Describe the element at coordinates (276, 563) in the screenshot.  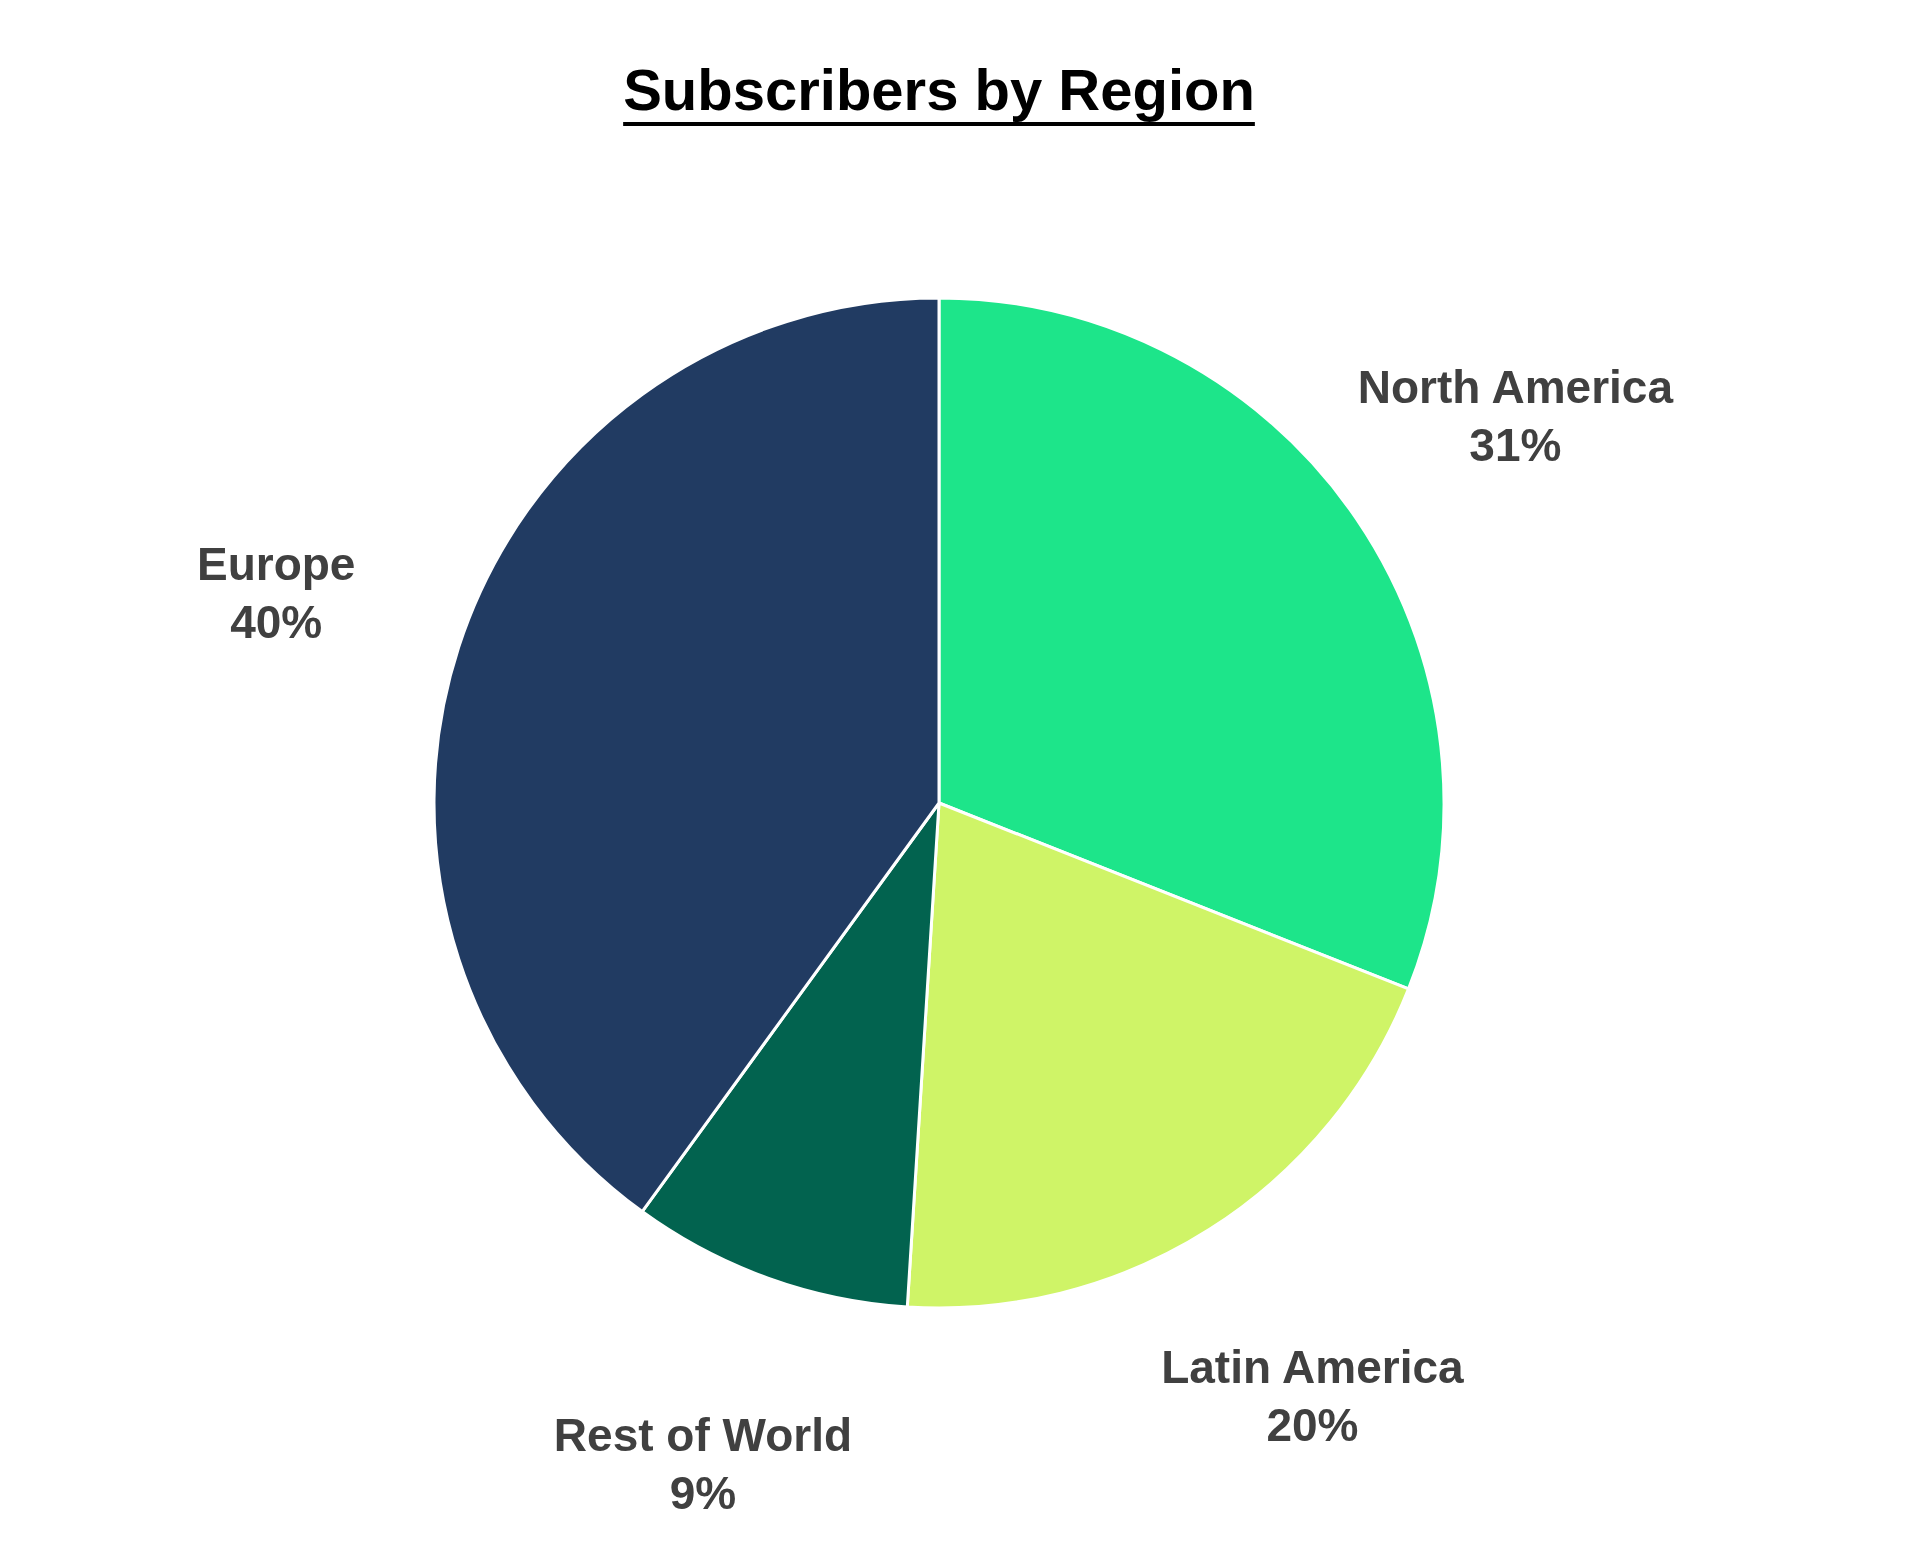
I see `slice-label: Europe` at that location.